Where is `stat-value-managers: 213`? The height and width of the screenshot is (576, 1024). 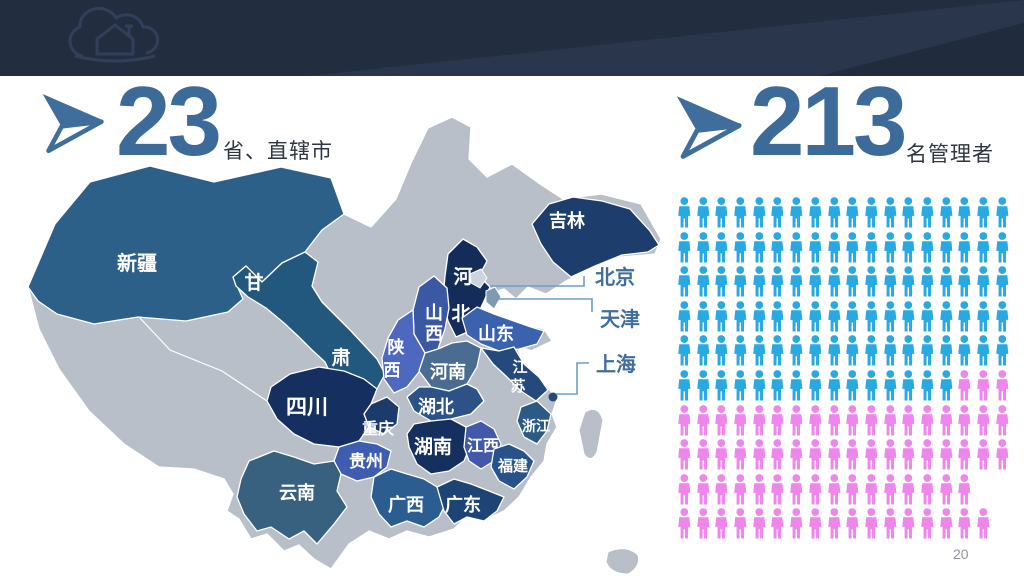
stat-value-managers: 213 is located at coordinates (829, 121).